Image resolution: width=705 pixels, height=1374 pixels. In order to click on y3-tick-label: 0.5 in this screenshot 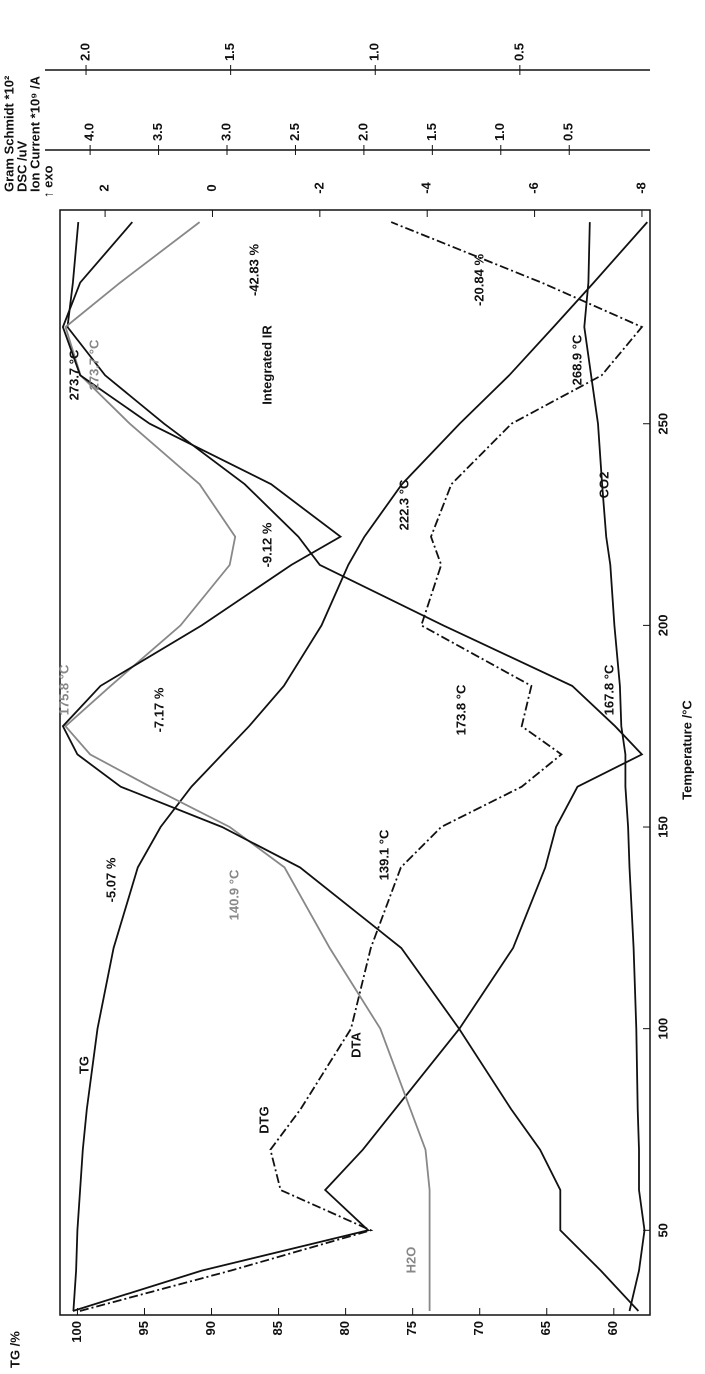, I will do `click(568, 132)`.